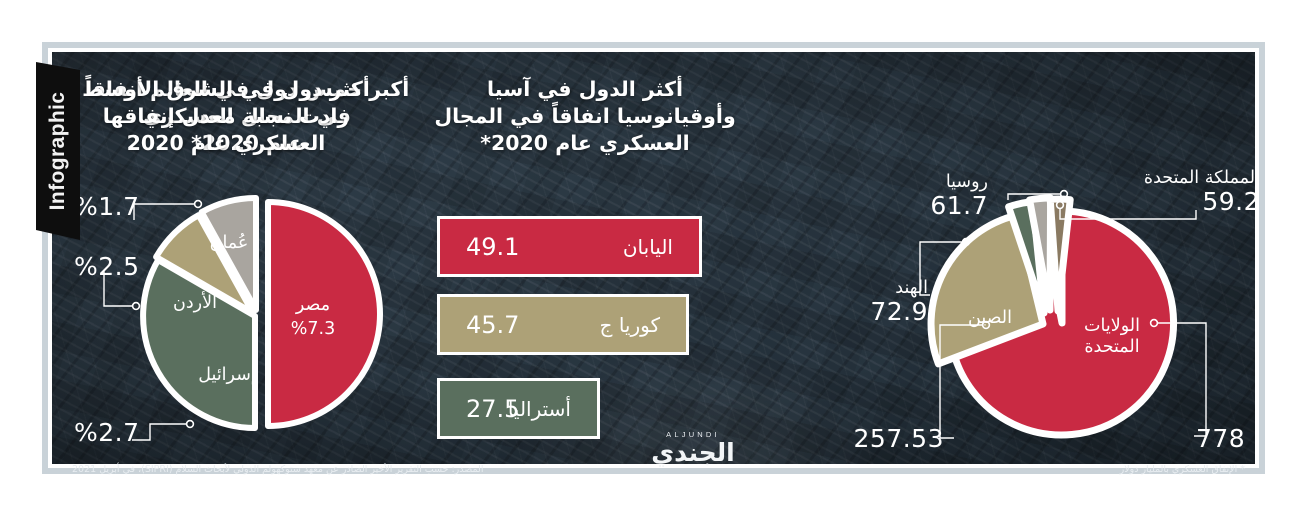 This screenshot has height=516, width=1307. I want to click on pie-slice-egypt, so click(324, 314).